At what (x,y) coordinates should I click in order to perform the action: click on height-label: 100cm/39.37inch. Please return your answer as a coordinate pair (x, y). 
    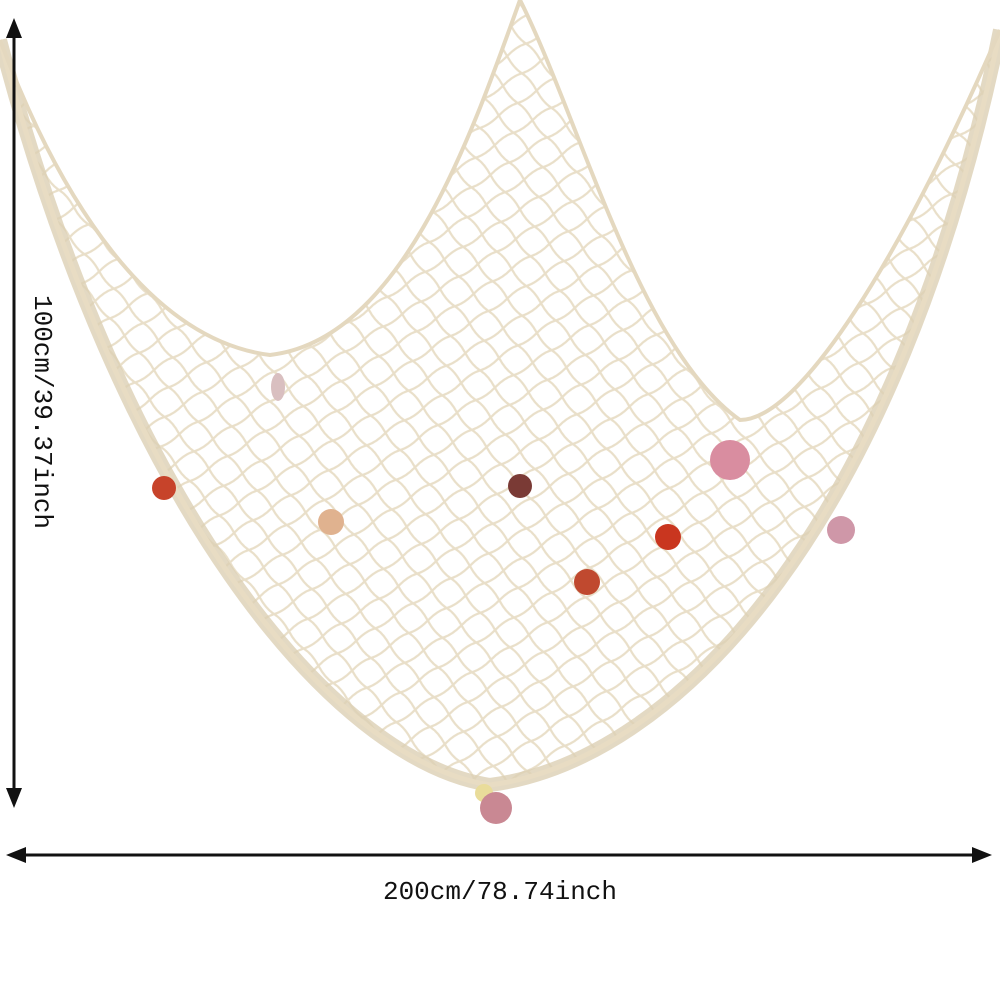
    Looking at the image, I should click on (42, 412).